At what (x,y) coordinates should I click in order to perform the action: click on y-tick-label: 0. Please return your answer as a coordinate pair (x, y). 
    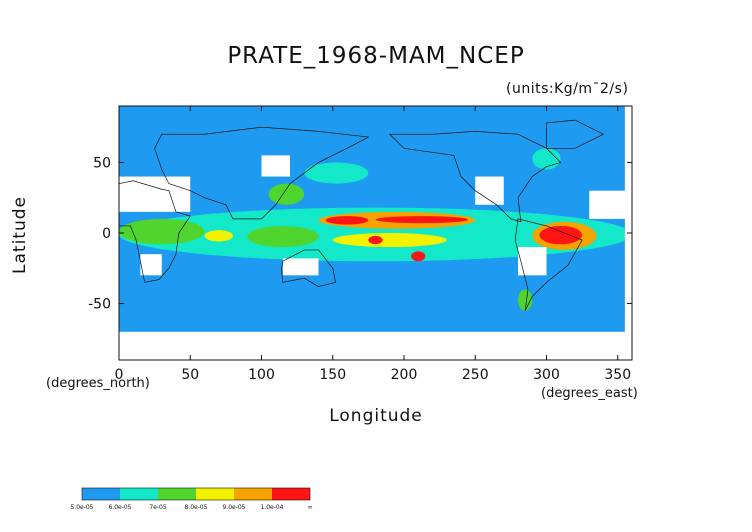
    Looking at the image, I should click on (106, 234).